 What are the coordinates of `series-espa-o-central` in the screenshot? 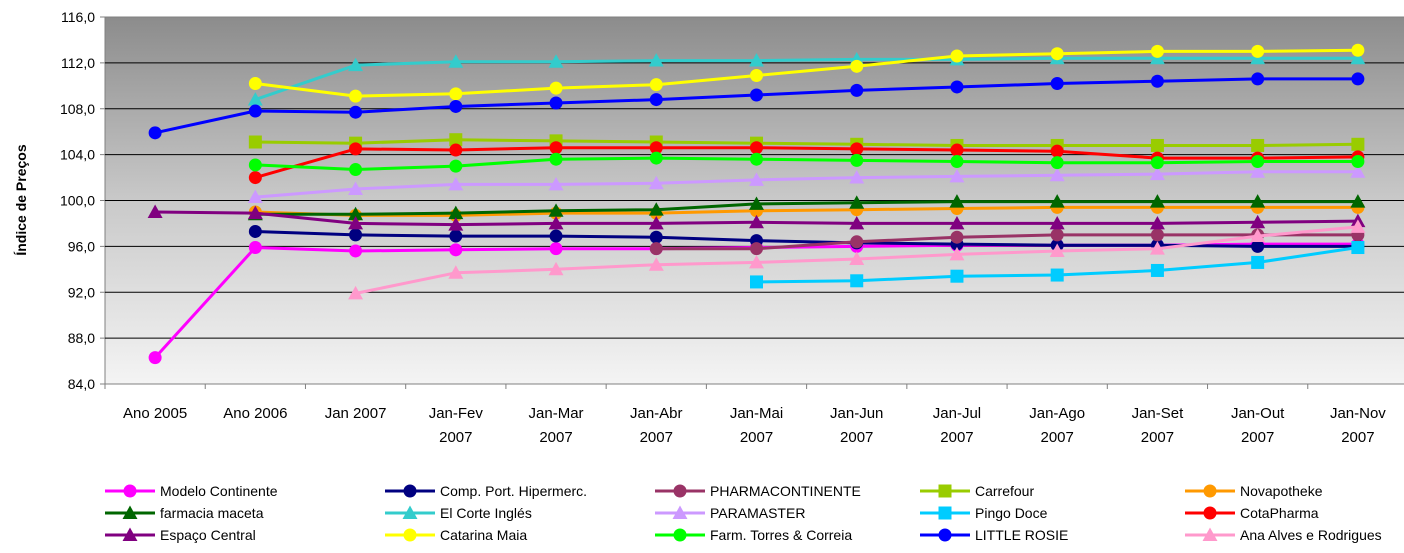 It's located at (756, 217).